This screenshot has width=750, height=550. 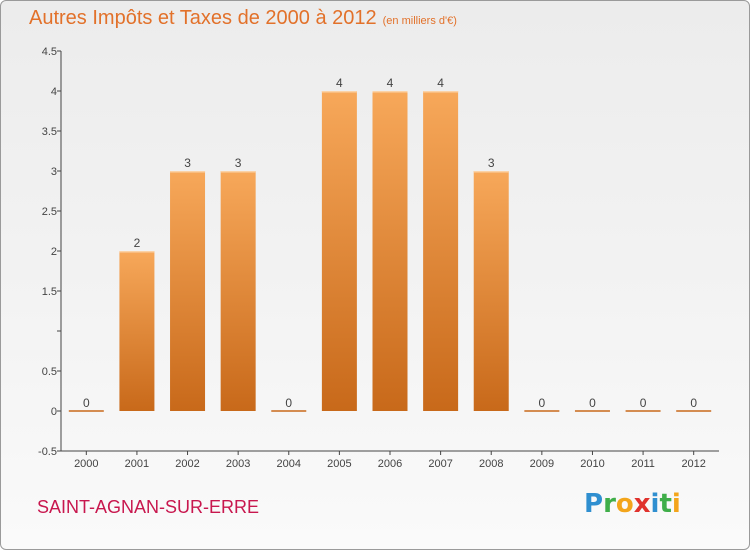 What do you see at coordinates (47, 452) in the screenshot?
I see `y-tick-label: -0.5` at bounding box center [47, 452].